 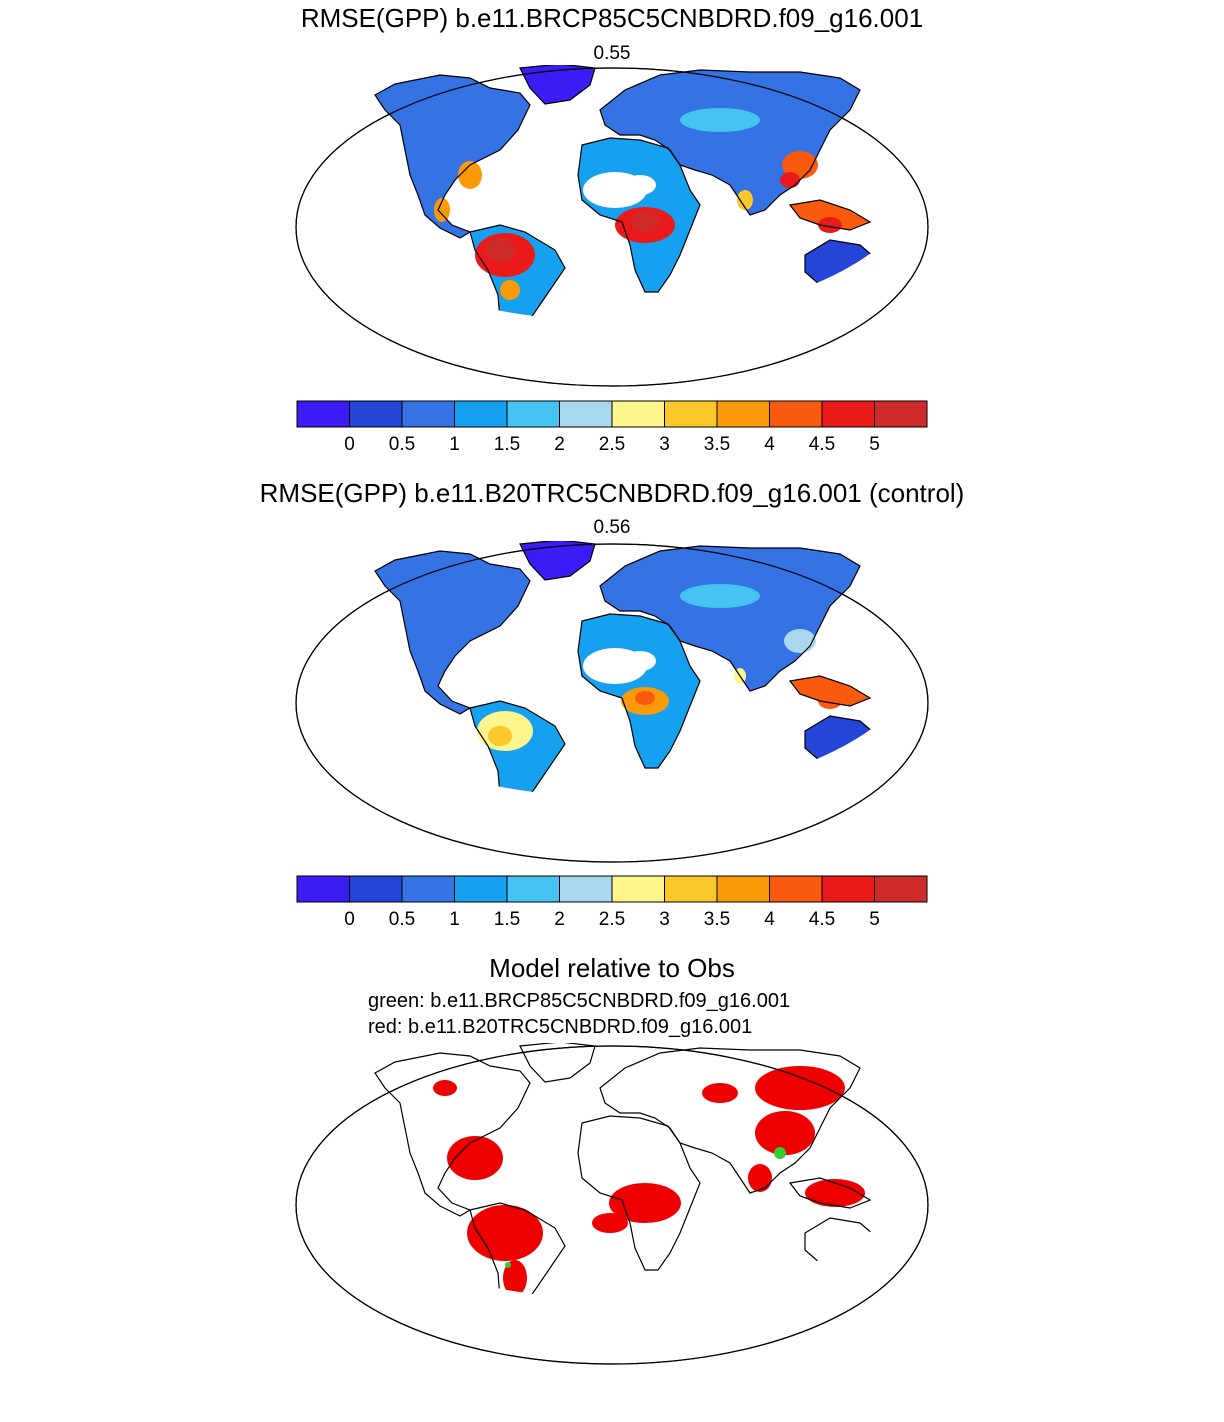 I want to click on legend-red: red: b.e11.B20TRC5CNBDRD.f09_g16.001, so click(x=560, y=1027).